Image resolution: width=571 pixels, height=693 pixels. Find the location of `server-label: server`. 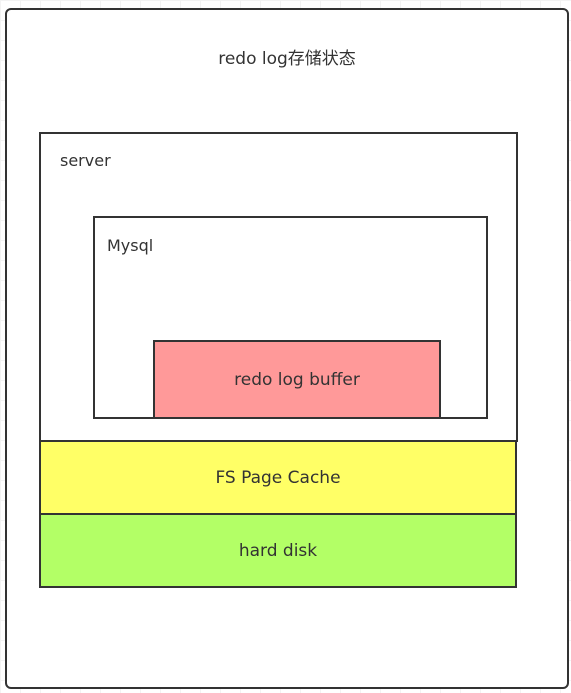

server-label: server is located at coordinates (85, 160).